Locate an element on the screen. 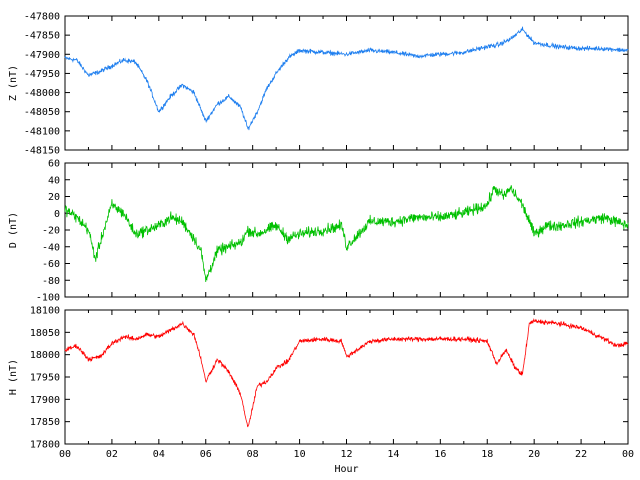 The width and height of the screenshot is (640, 480). y-tick-label: -47850 is located at coordinates (42, 36).